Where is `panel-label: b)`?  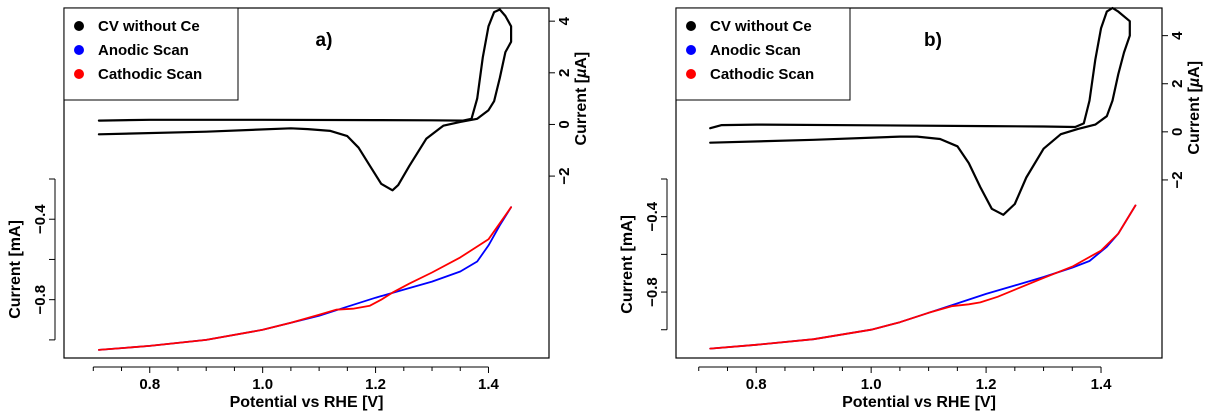
panel-label: b) is located at coordinates (933, 40).